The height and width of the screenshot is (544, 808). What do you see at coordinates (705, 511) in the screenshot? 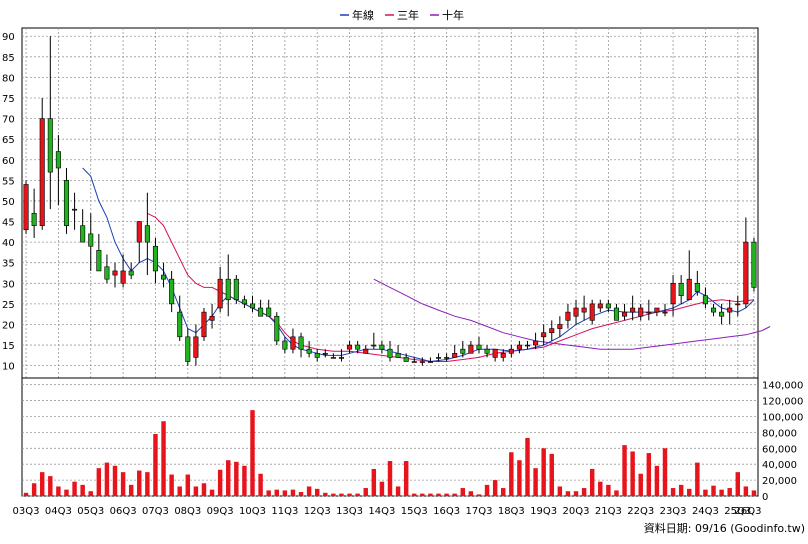
I see `x-tick-label: 24Q3` at bounding box center [705, 511].